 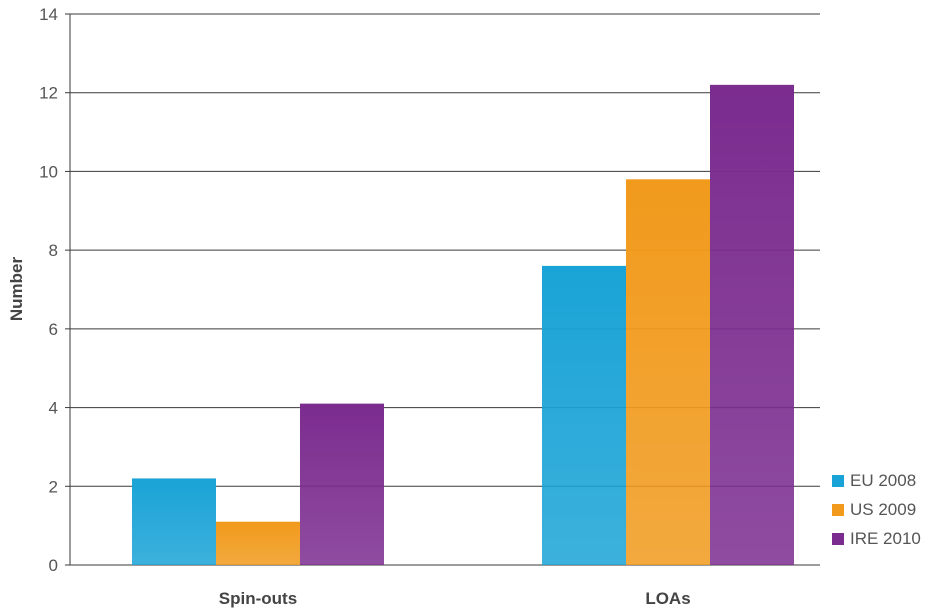 I want to click on y-tick-label: 8, so click(x=53, y=250).